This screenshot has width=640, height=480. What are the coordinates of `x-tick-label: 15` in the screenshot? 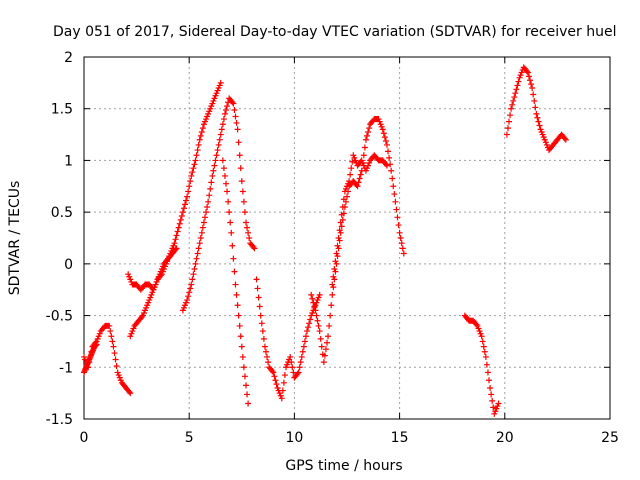 It's located at (400, 438).